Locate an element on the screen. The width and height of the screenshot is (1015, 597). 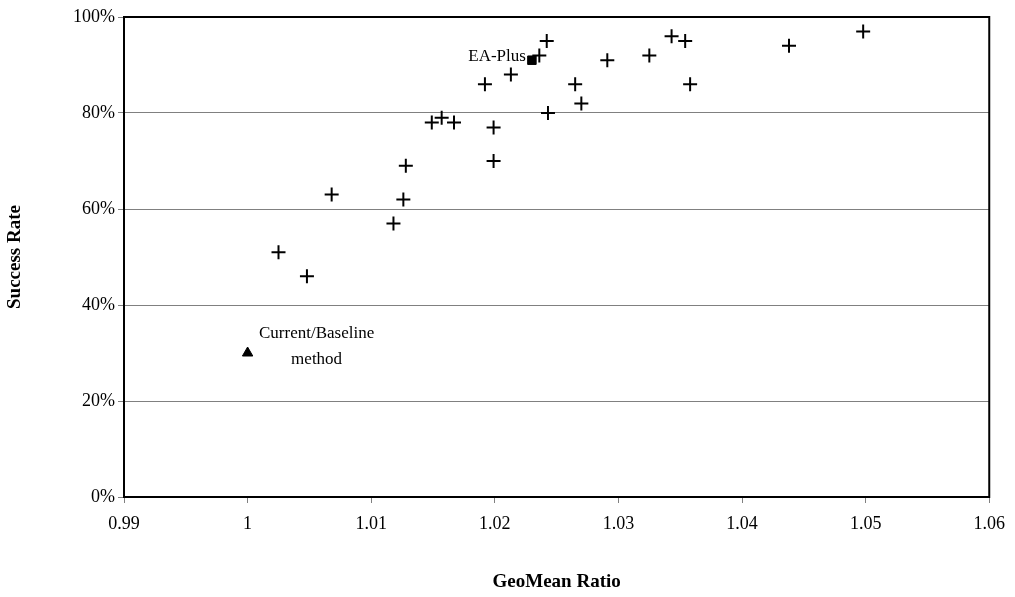
series-label: EA-Plus is located at coordinates (497, 55).